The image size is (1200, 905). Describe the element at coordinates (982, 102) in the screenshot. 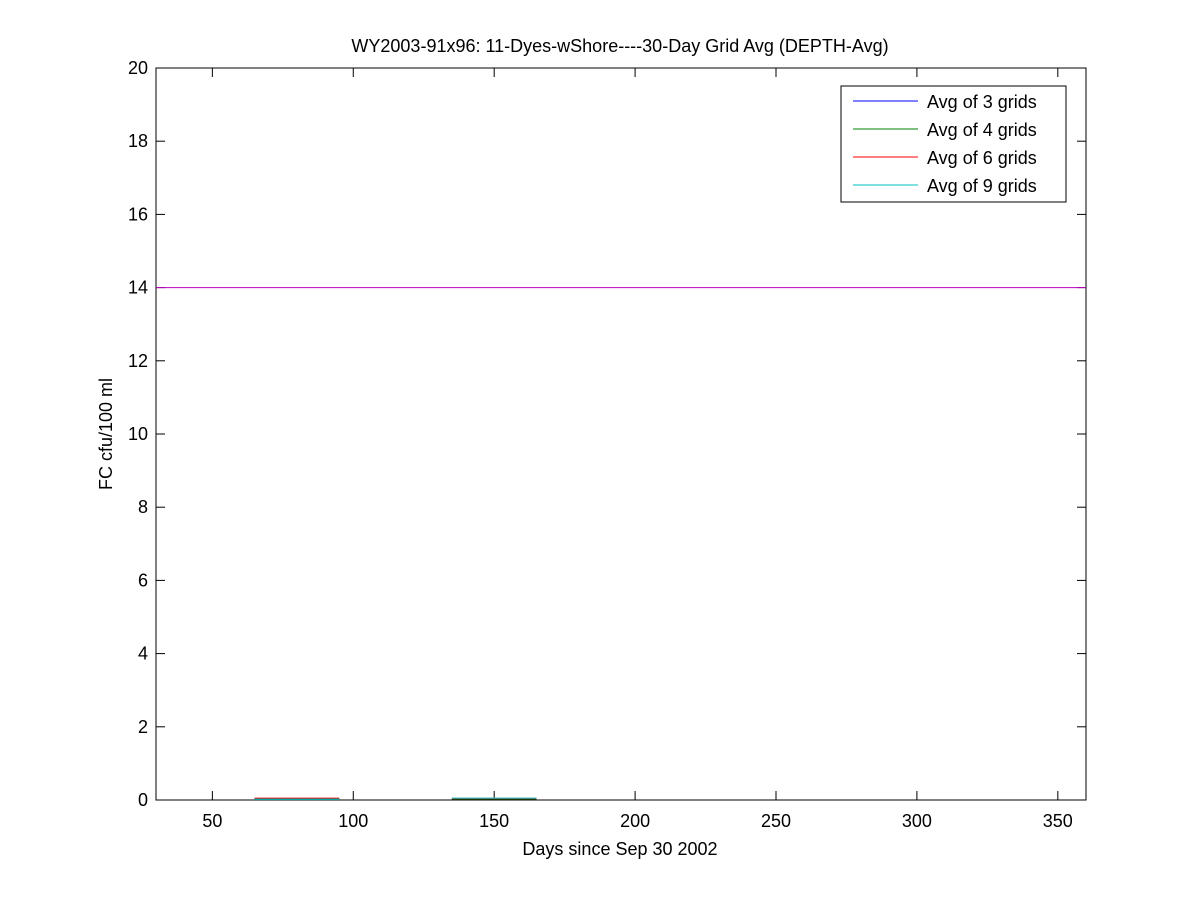

I see `legend-entry: Avg of 3 grids` at that location.